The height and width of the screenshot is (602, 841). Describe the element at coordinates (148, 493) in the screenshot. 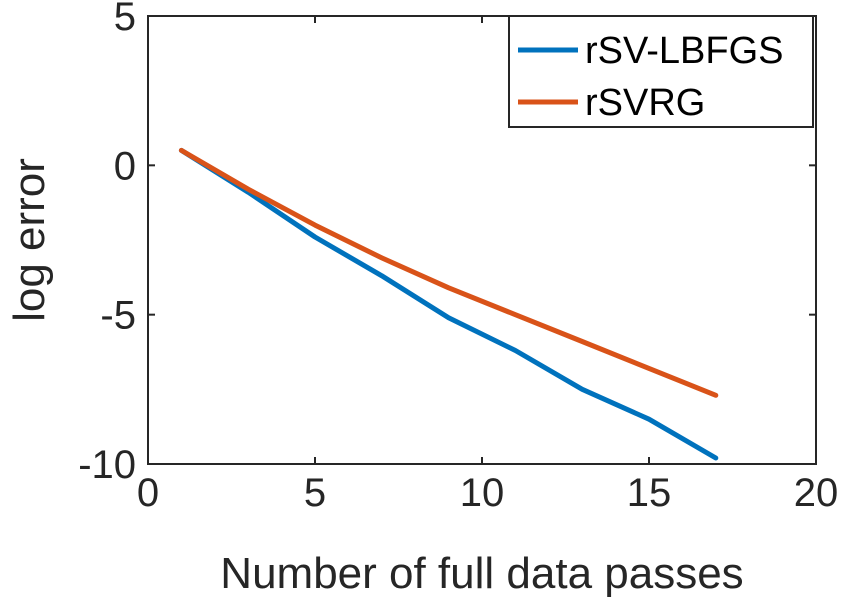

I see `x-tick-label: 0` at that location.